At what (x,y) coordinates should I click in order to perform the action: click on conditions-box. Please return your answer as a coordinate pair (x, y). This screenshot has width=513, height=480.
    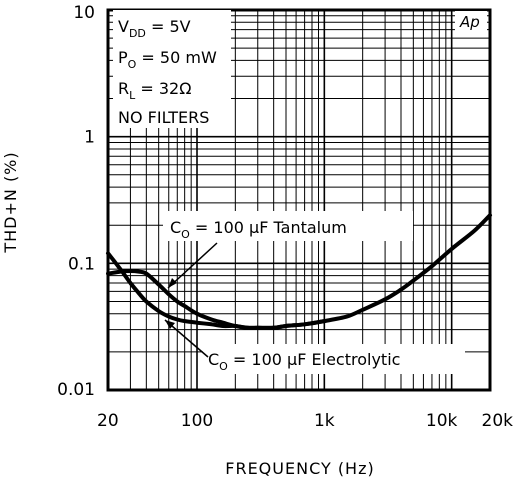
    Looking at the image, I should click on (172, 69).